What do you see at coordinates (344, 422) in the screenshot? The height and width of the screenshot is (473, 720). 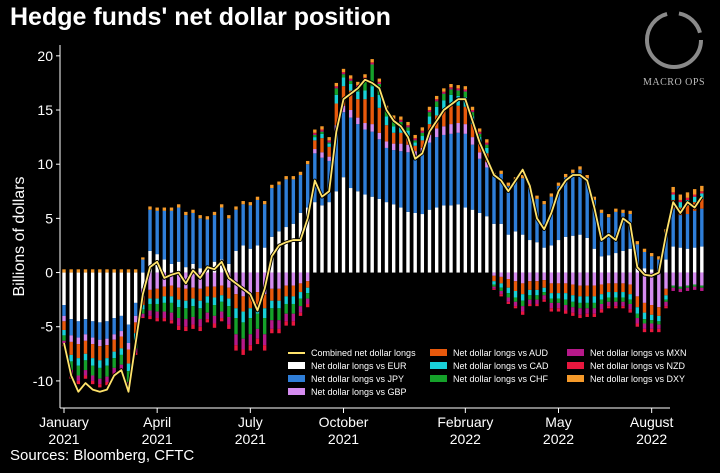 I see `x-tick-label: October` at bounding box center [344, 422].